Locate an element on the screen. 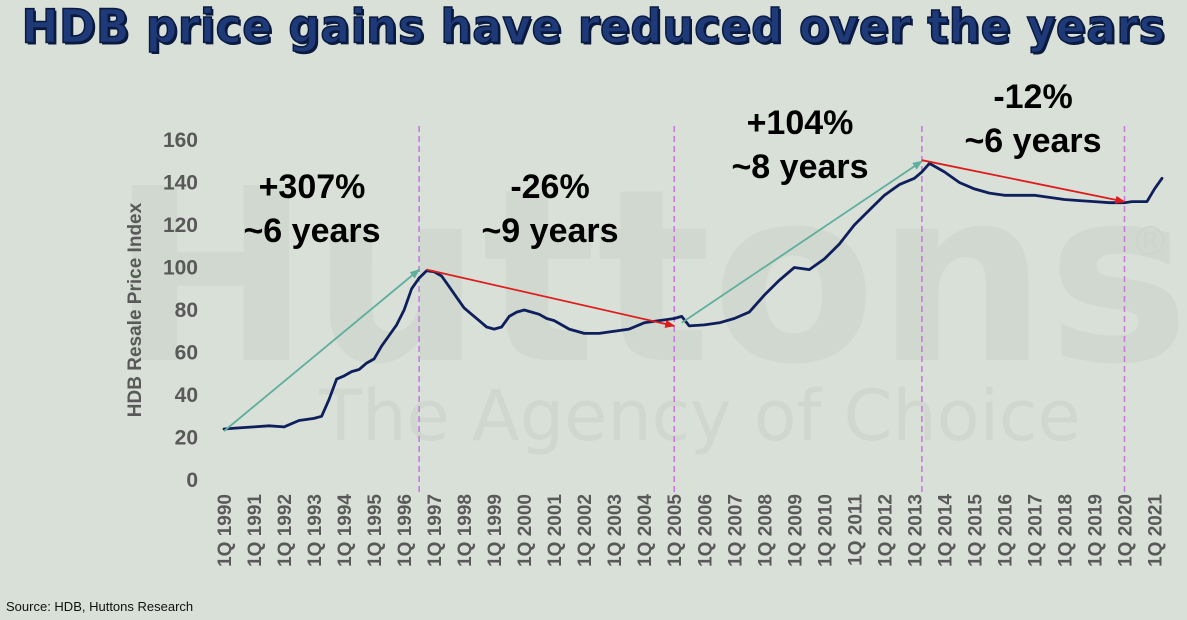  watermark-tagline: The Agency of Choice is located at coordinates (699, 416).